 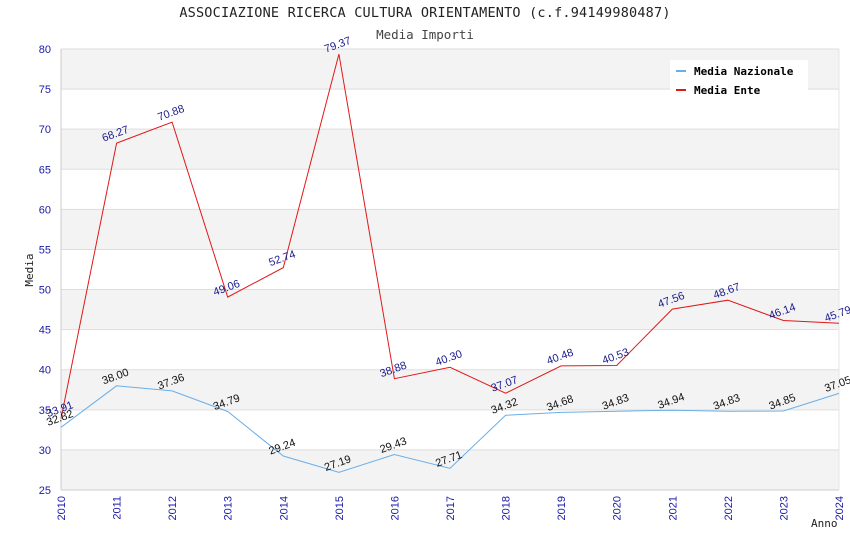 What do you see at coordinates (450, 429) in the screenshot?
I see `series-line-nazionale` at bounding box center [450, 429].